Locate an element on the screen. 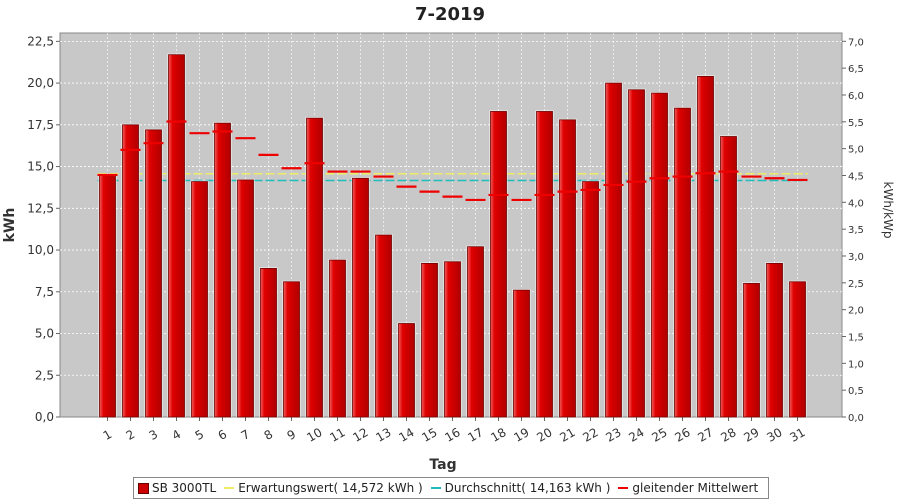  y2-axis-label: kWh/kWp is located at coordinates (888, 210).